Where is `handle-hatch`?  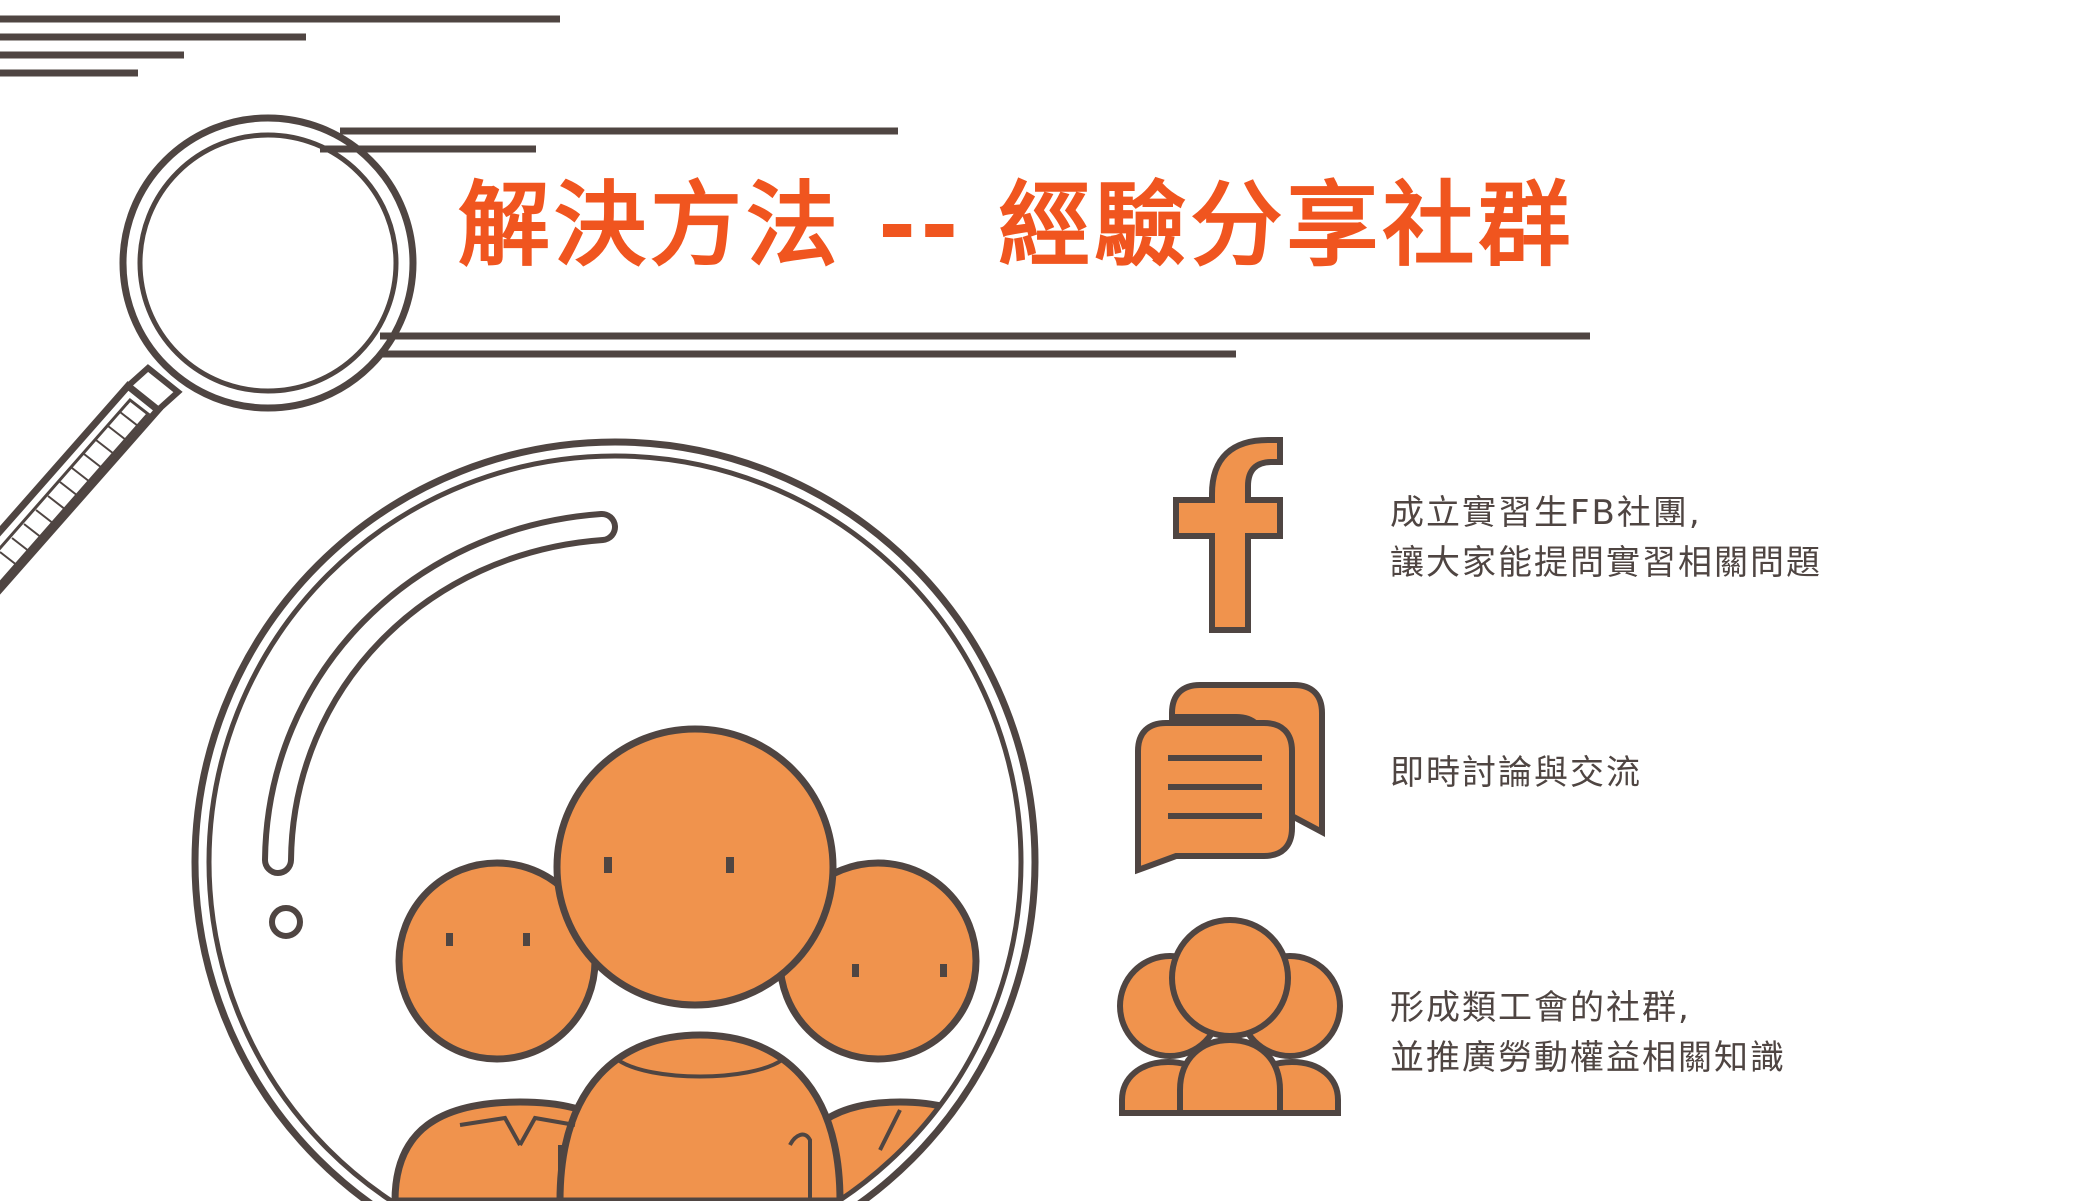
handle-hatch is located at coordinates (69, 489).